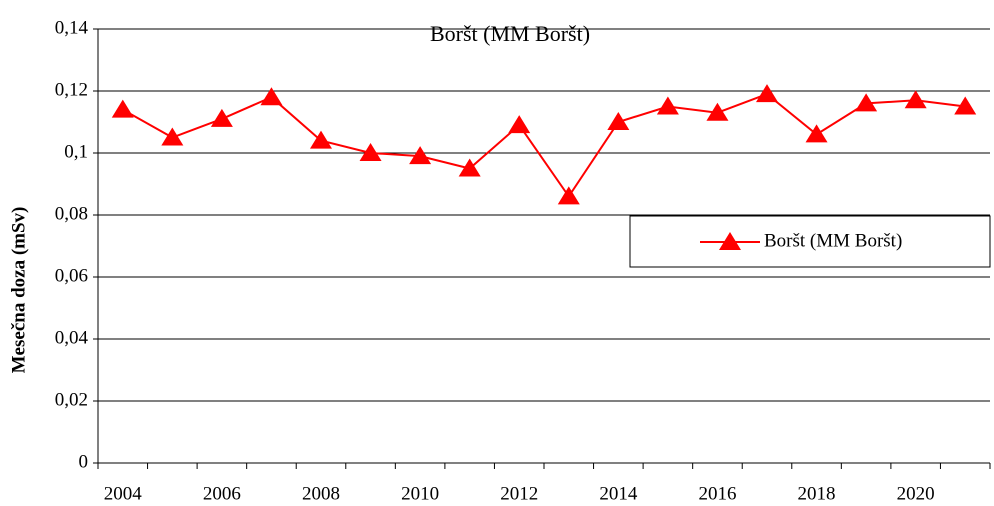  I want to click on legend-marker, so click(730, 241).